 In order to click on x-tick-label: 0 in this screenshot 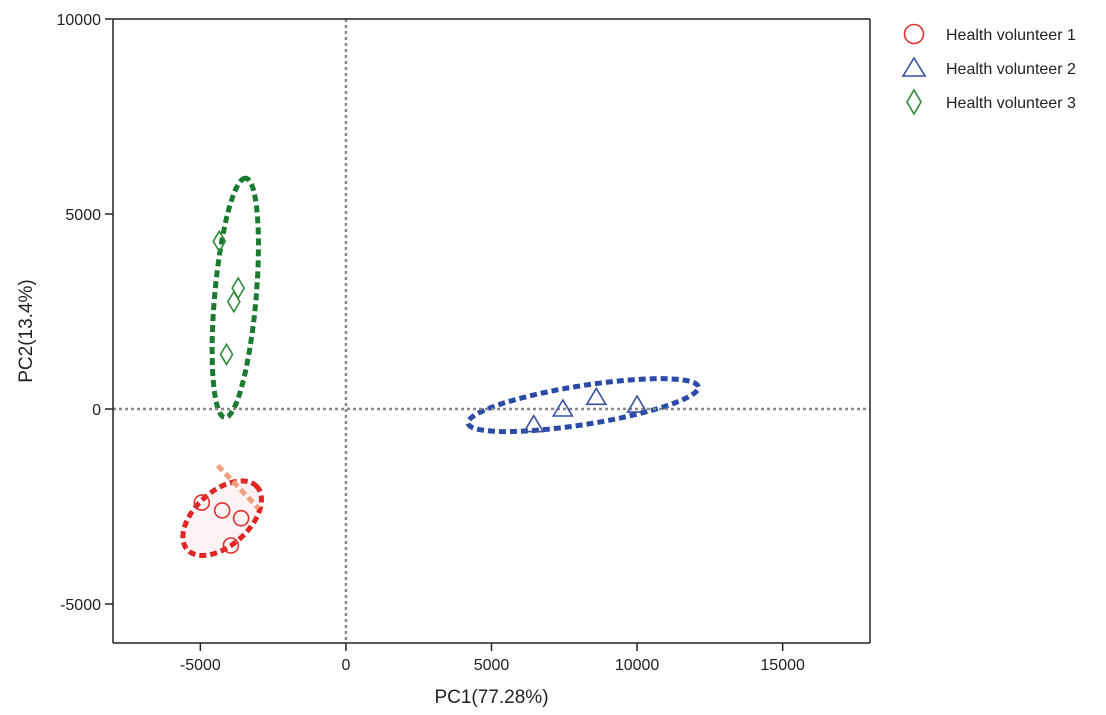, I will do `click(345, 665)`.